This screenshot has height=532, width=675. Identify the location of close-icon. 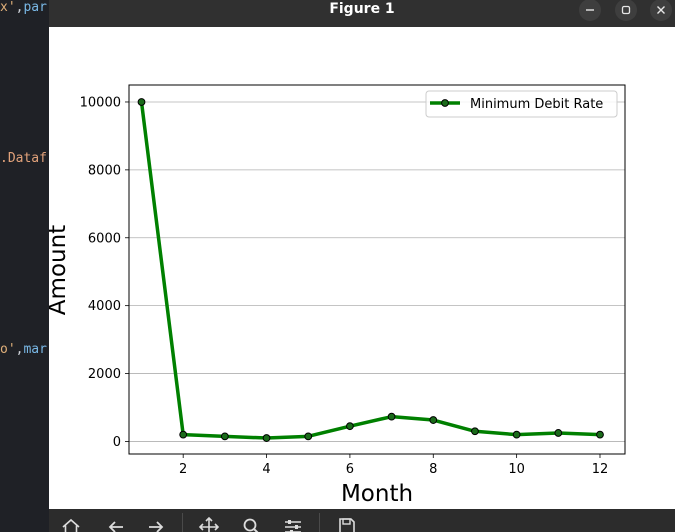
(661, 10).